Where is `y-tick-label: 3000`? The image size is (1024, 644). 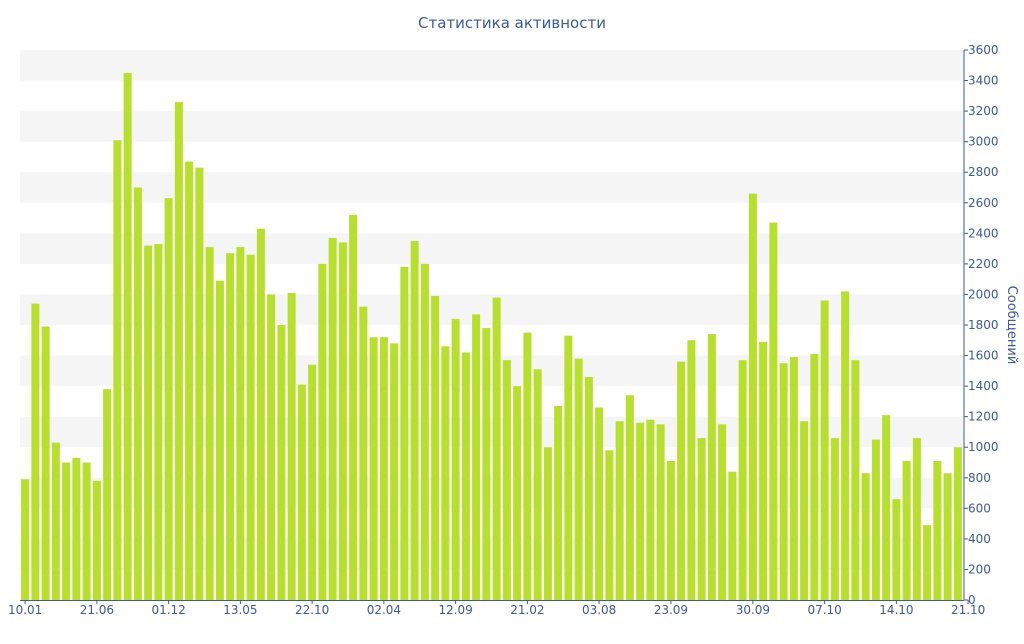 y-tick-label: 3000 is located at coordinates (983, 142).